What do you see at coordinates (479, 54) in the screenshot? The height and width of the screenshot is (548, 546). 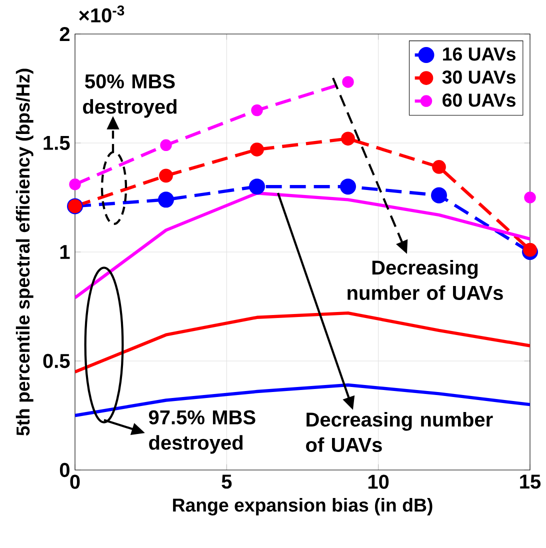 I see `legend-label: 16 UAVs` at bounding box center [479, 54].